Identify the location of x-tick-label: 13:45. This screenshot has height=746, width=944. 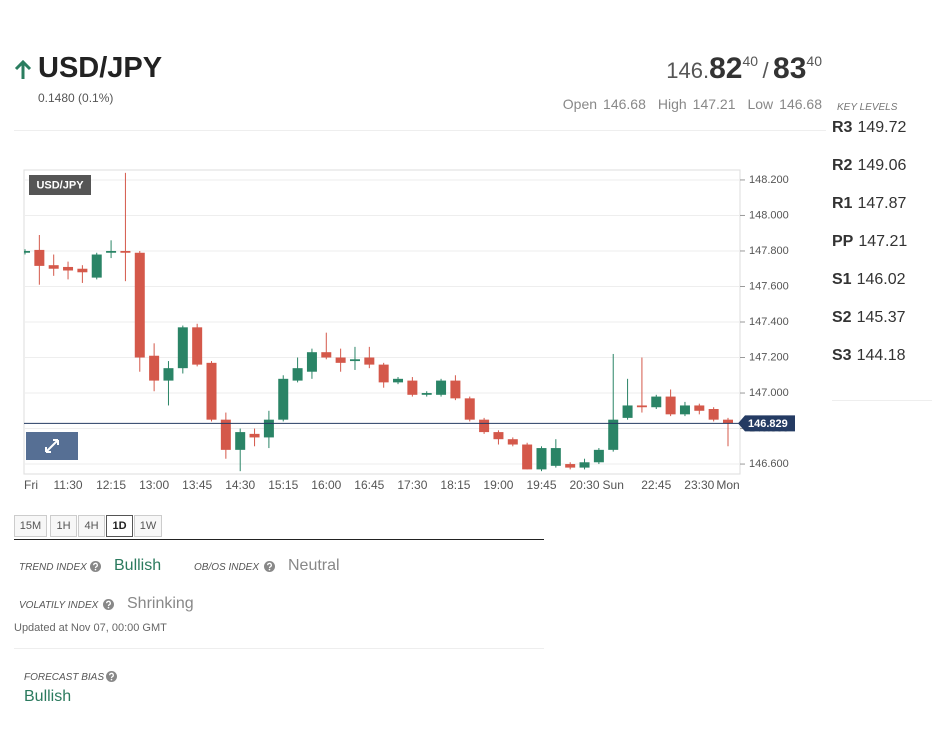
(197, 485).